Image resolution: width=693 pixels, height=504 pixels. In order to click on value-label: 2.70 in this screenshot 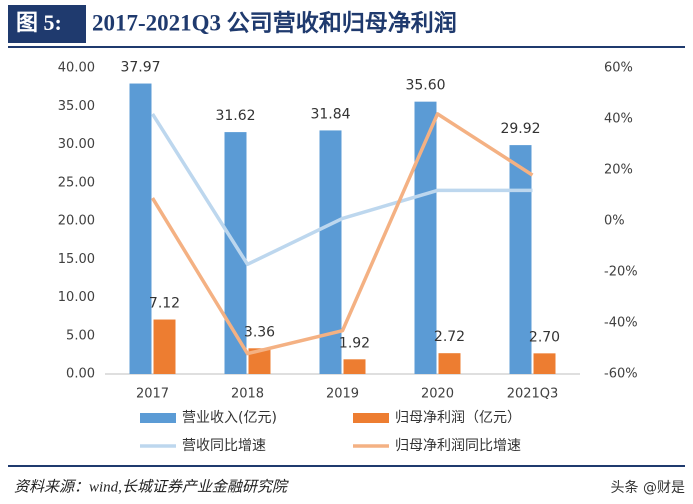, I will do `click(544, 337)`.